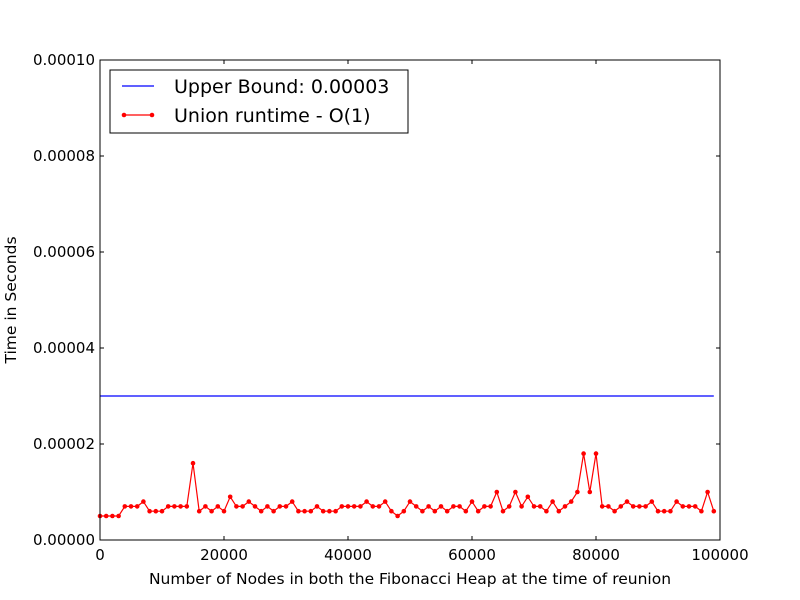 This screenshot has width=800, height=600. I want to click on legend-label-union-runtime: Union runtime - O(1), so click(272, 116).